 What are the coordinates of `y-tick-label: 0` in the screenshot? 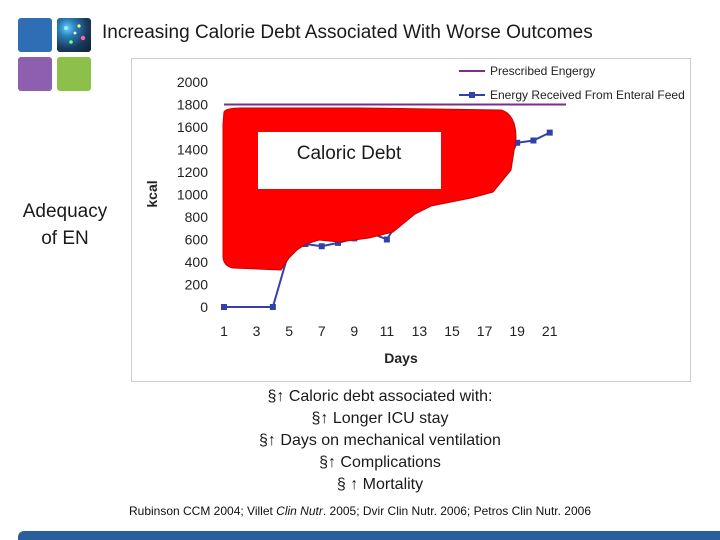 It's located at (204, 307).